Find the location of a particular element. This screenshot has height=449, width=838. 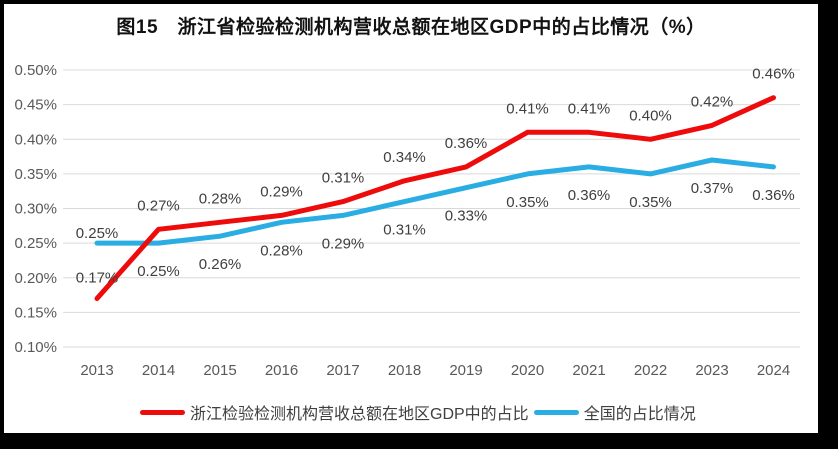

legend-label-zhejiang: 浙江检验检测机构营收总额在地区GDP中的占比 is located at coordinates (359, 414).